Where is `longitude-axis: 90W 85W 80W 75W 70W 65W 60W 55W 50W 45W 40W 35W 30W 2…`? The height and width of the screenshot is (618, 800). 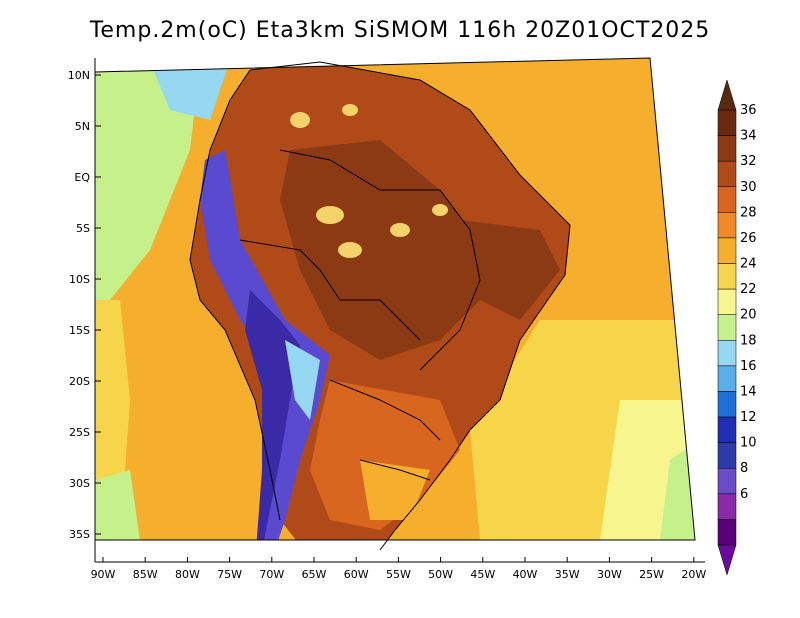
longitude-axis: 90W 85W 80W 75W 70W 65W 60W 55W 50W 45W 40W 35W 30W 2… is located at coordinates (398, 569).